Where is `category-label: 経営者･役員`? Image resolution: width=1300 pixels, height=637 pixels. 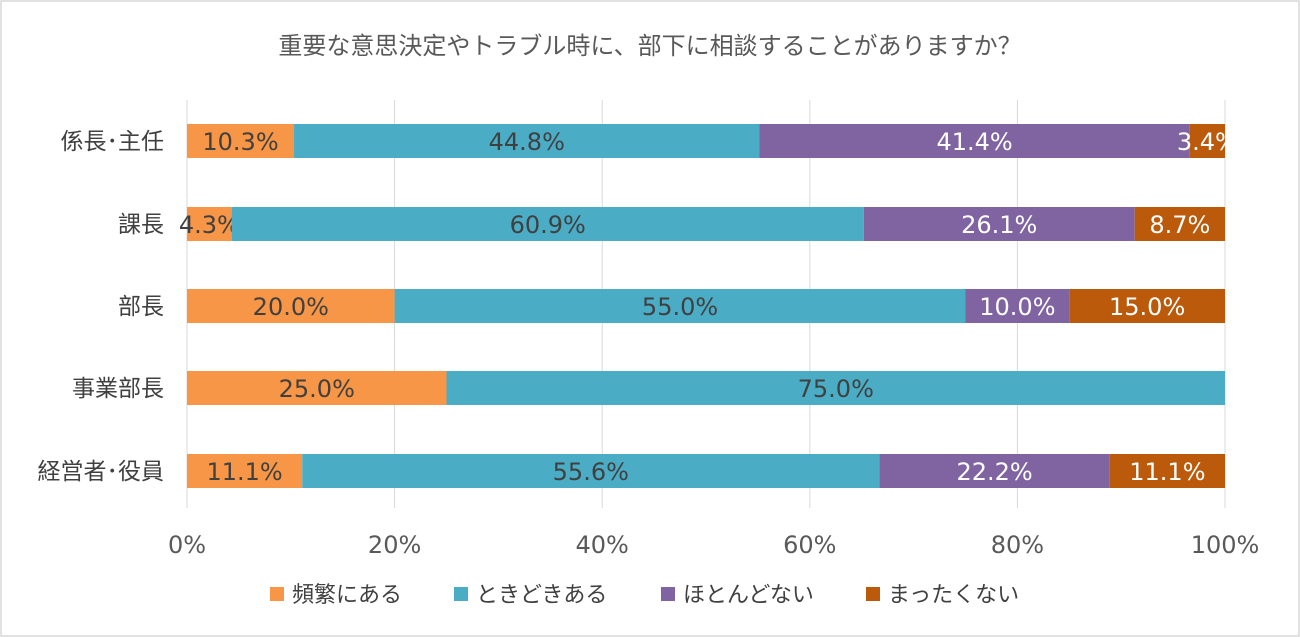 category-label: 経営者･役員 is located at coordinates (101, 472).